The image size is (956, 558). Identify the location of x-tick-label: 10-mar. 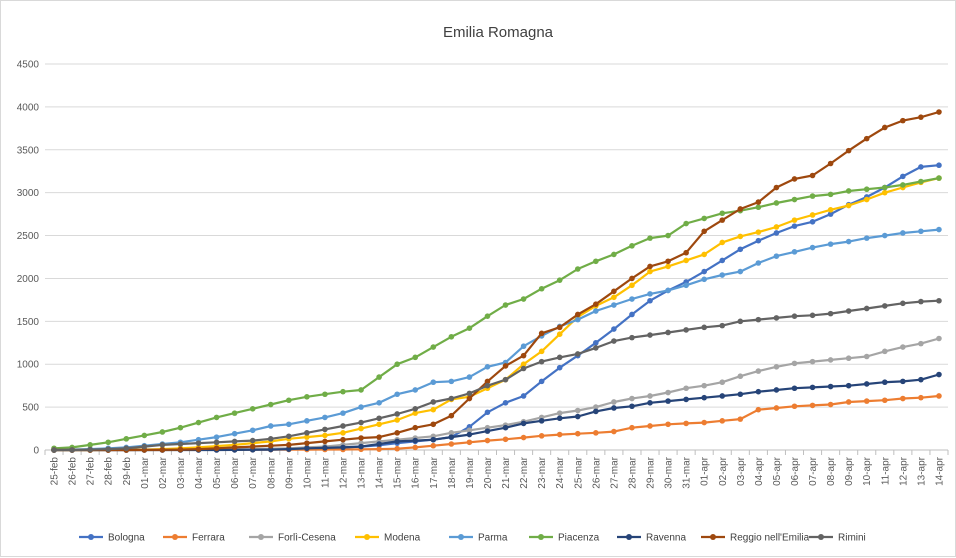
(307, 472).